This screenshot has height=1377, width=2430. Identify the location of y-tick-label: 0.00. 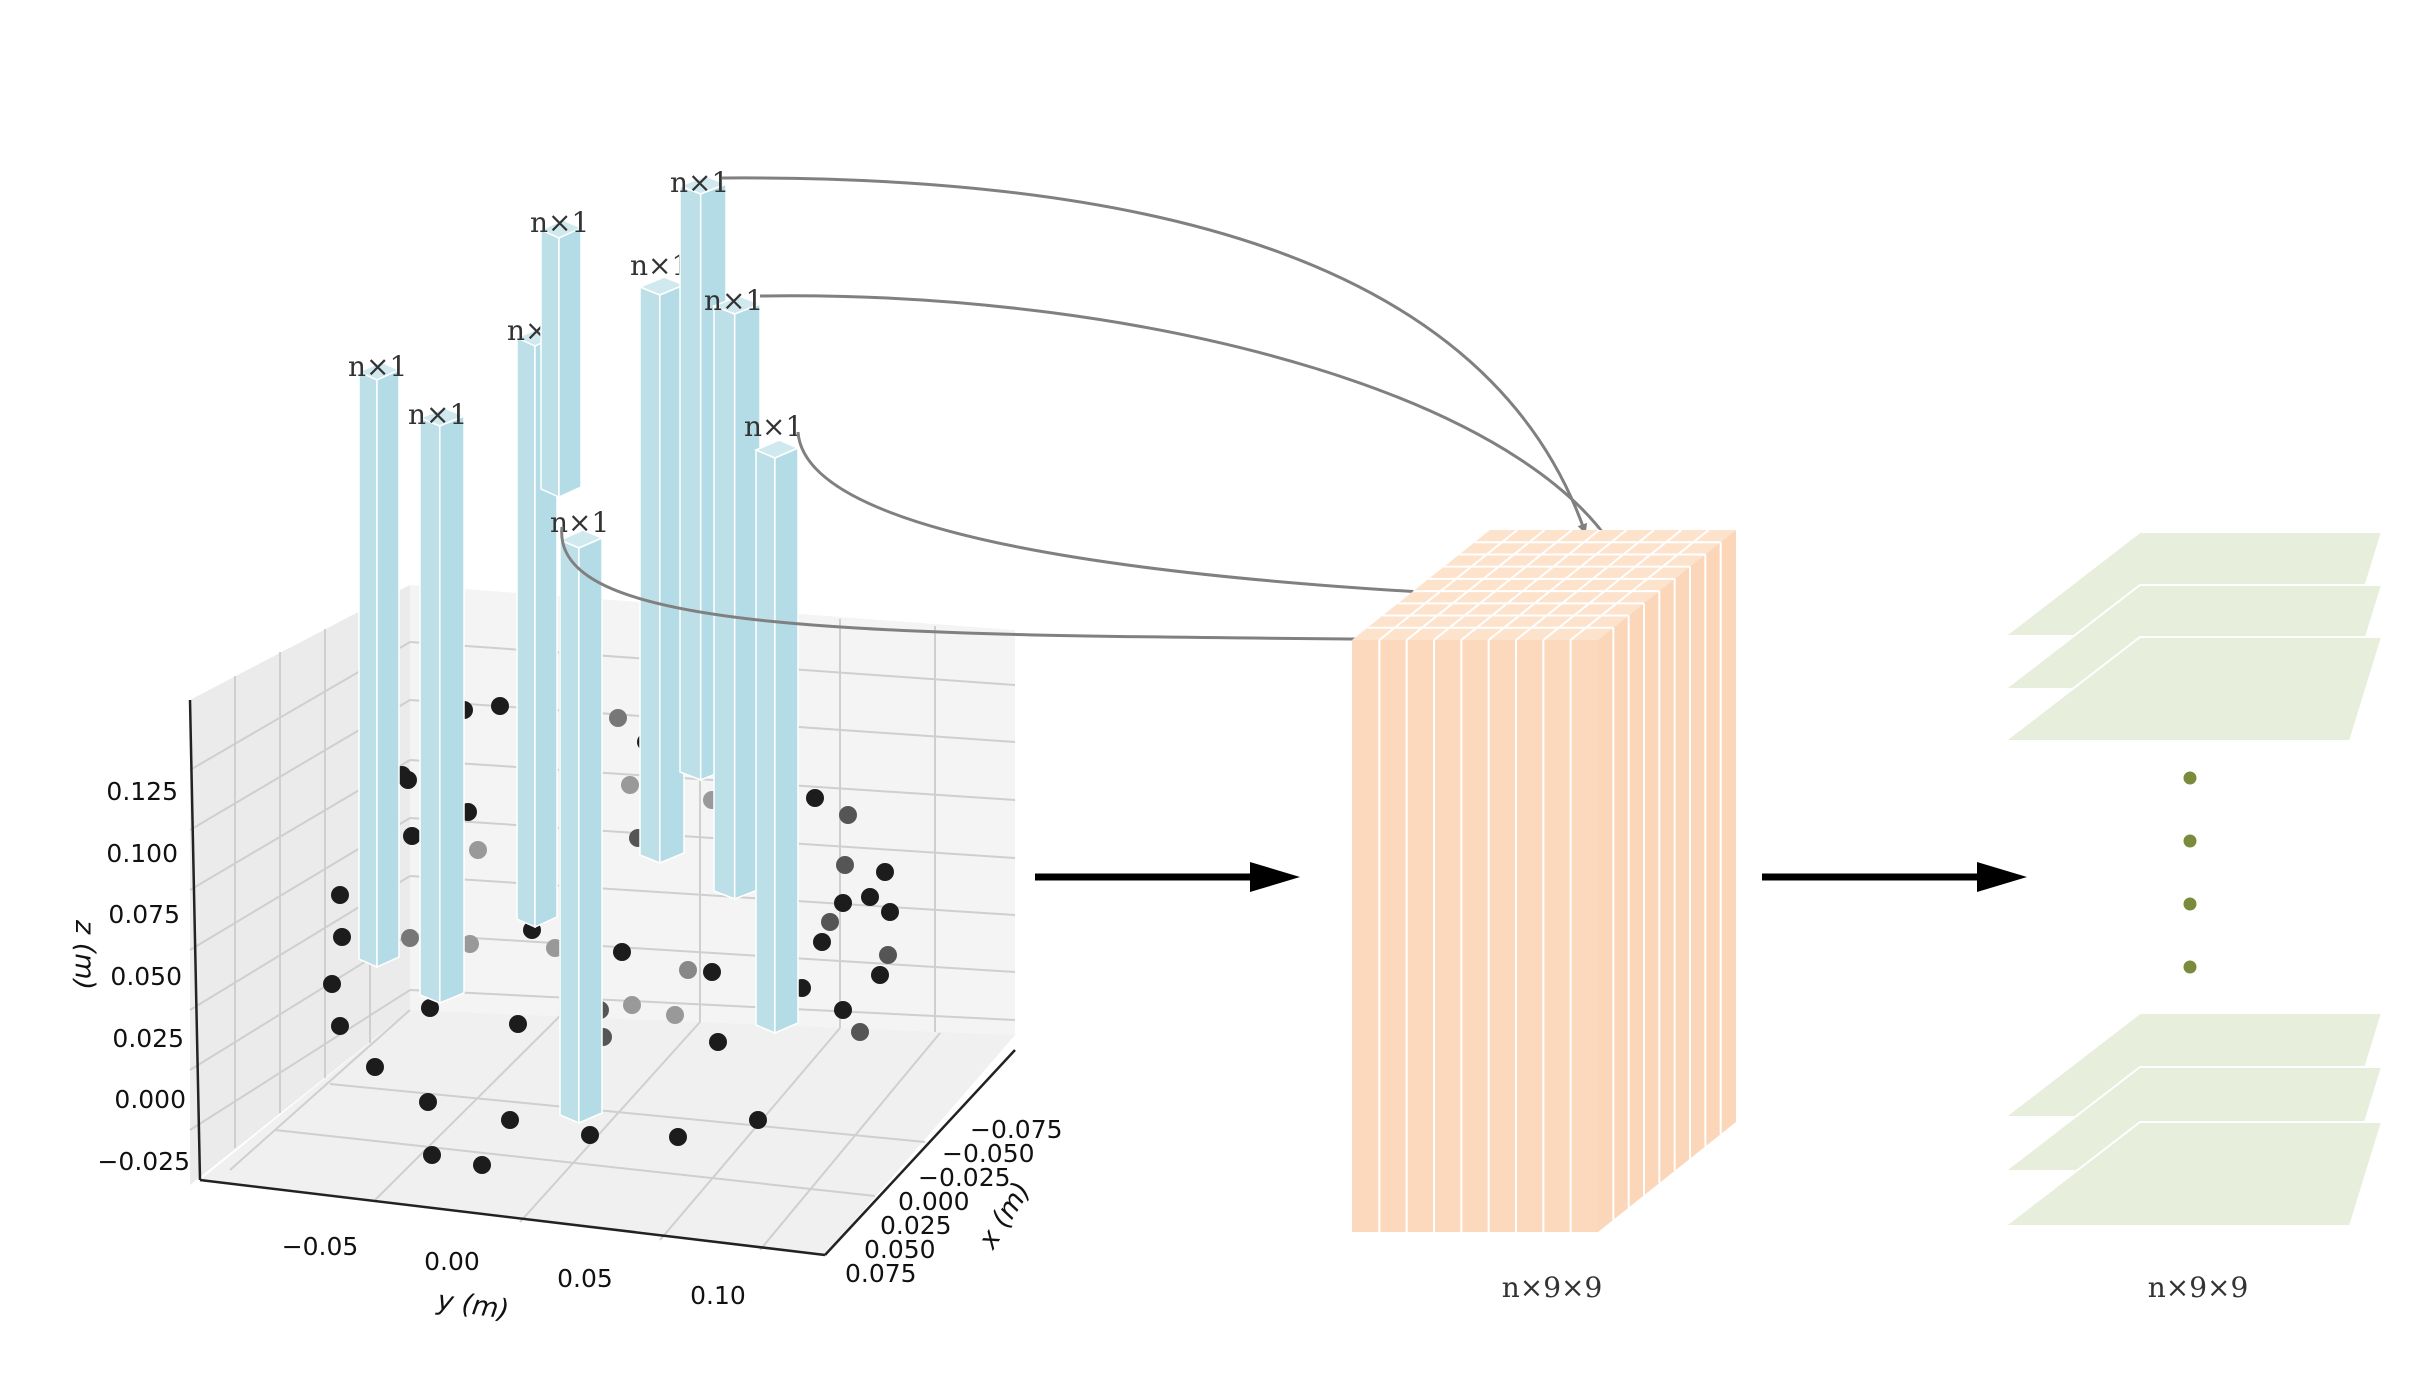
(452, 1261).